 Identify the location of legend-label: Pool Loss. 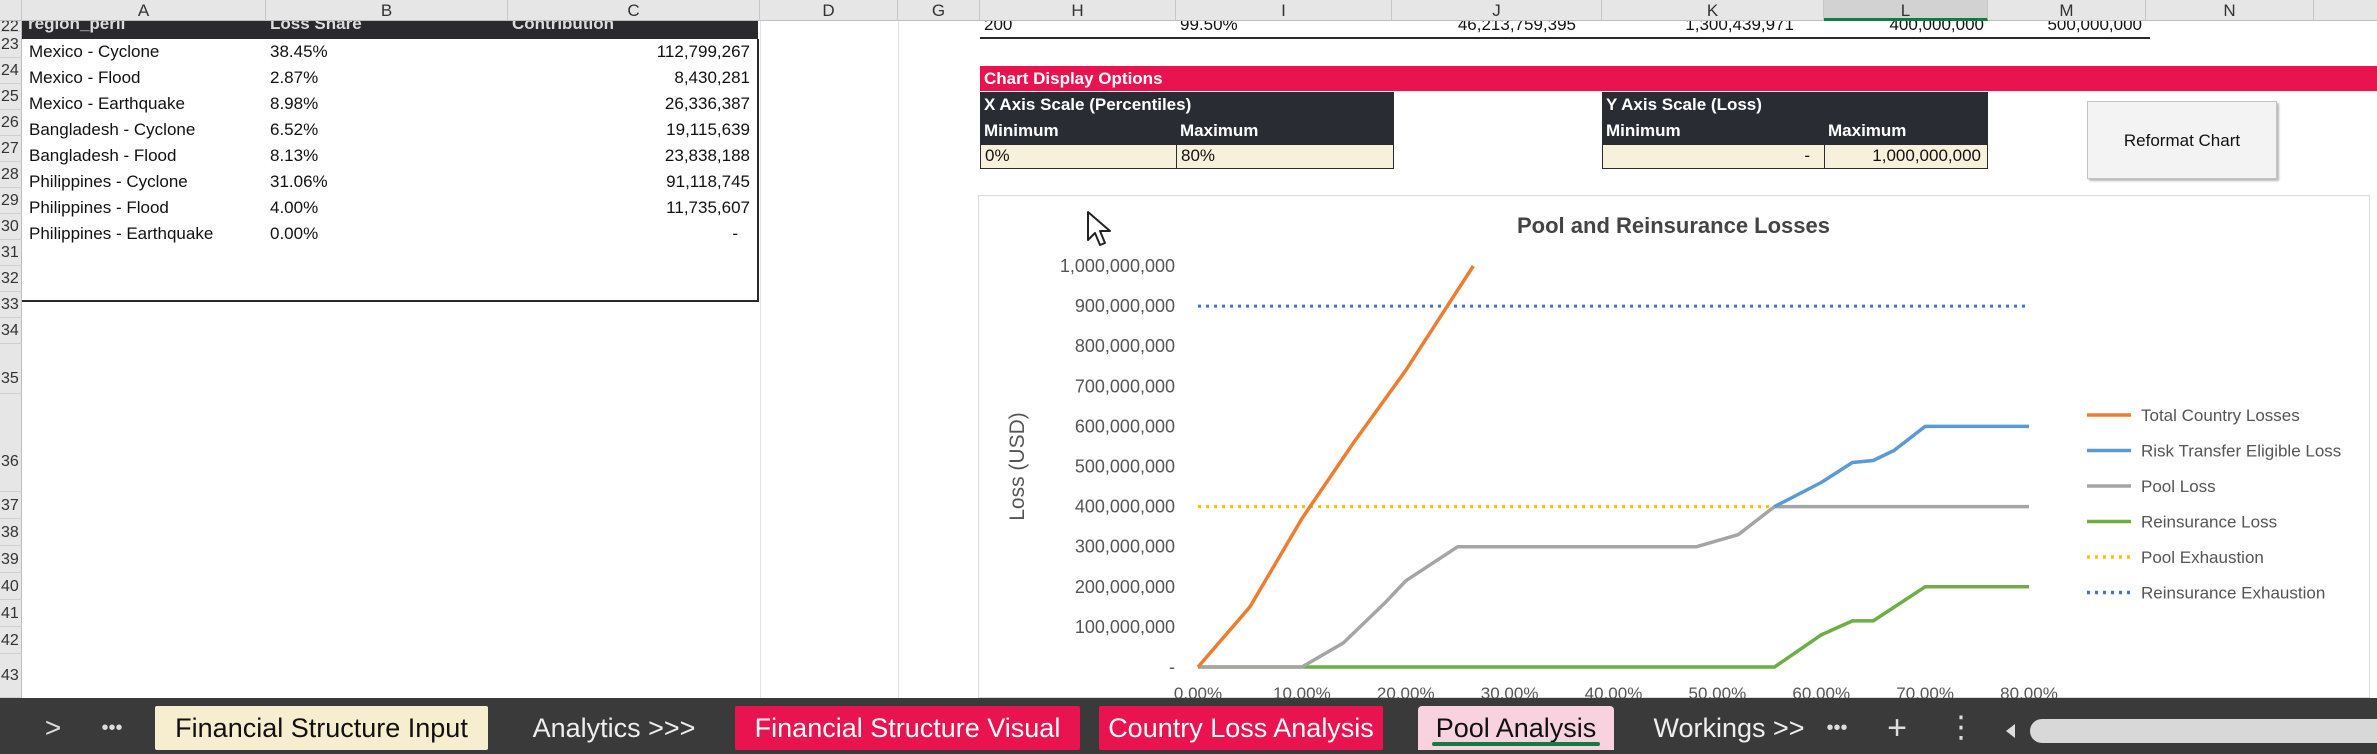
(2178, 486).